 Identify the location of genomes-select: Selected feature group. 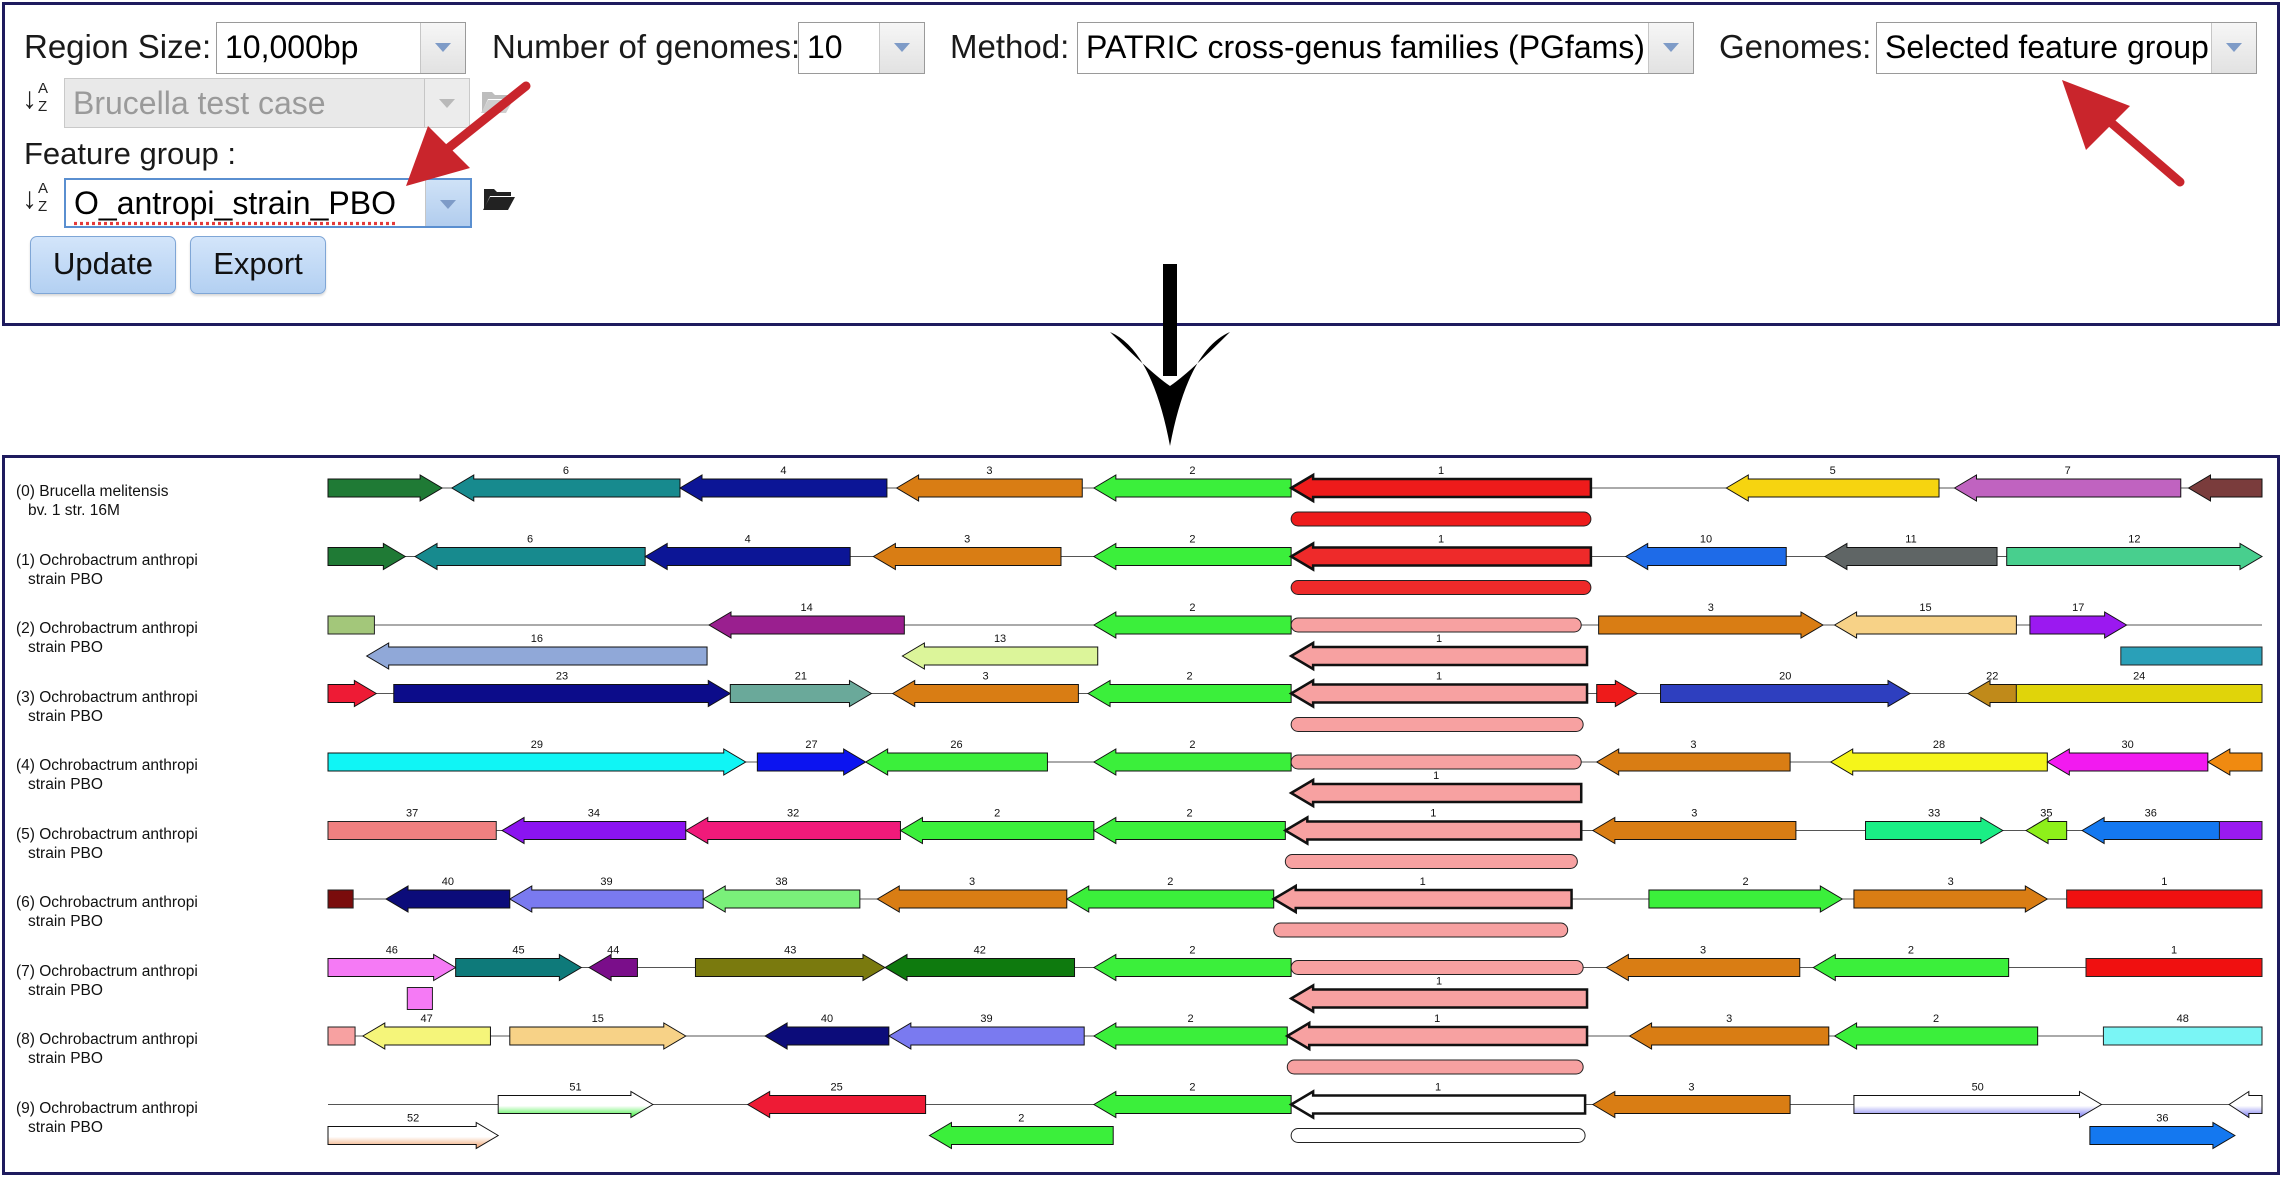
(2066, 48).